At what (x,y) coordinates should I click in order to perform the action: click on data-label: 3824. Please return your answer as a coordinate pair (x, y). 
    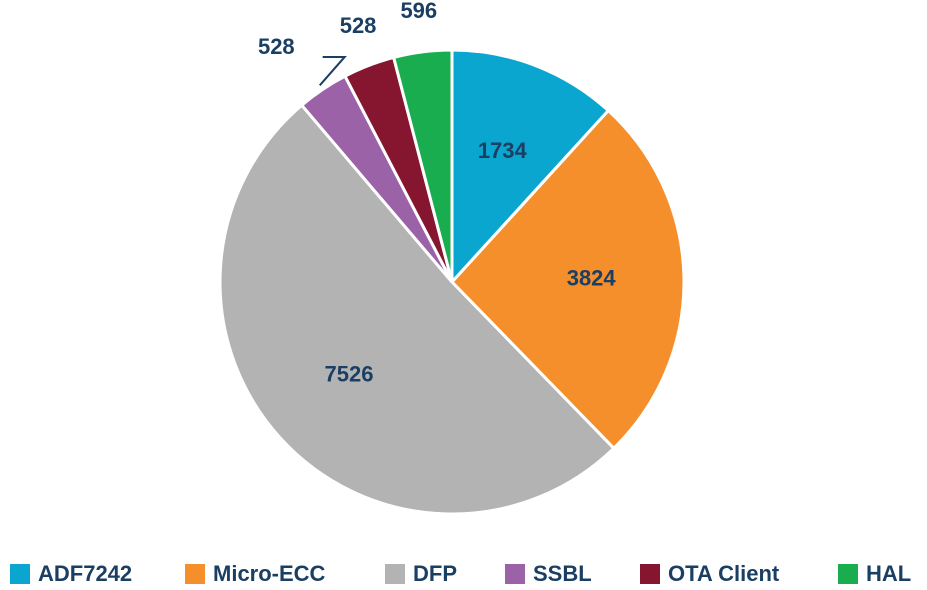
    Looking at the image, I should click on (592, 278).